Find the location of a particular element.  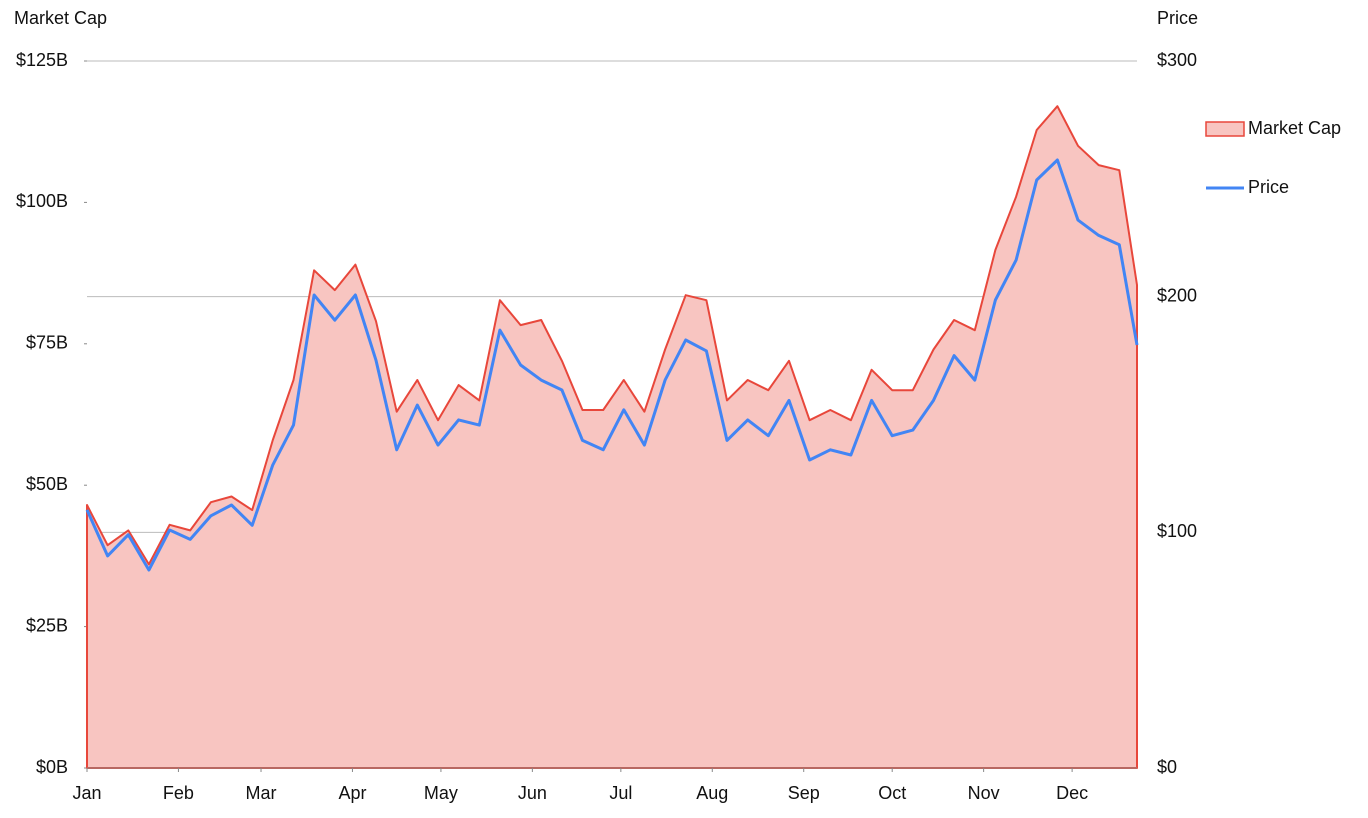

x-tick-label: Jun is located at coordinates (532, 793).